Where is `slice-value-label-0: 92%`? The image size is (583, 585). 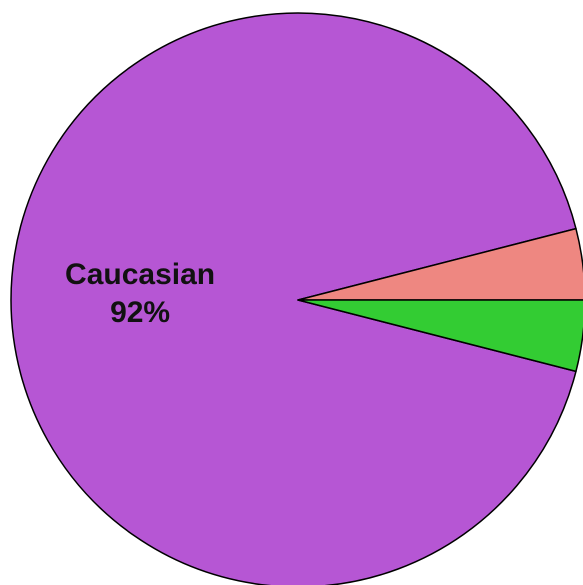
slice-value-label-0: 92% is located at coordinates (140, 312).